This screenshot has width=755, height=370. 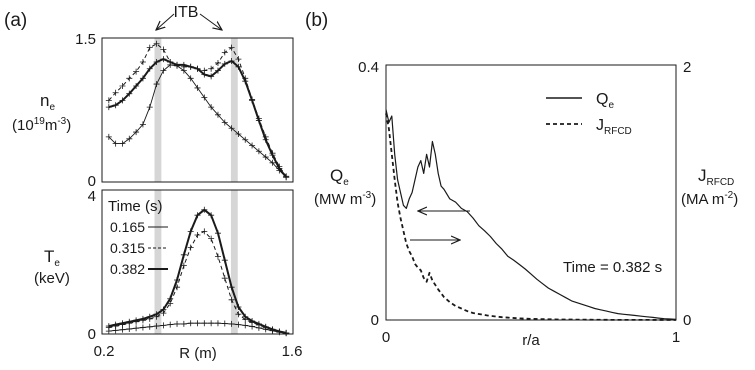 I want to click on plot-a-xtick-max: 1.6, so click(x=292, y=351).